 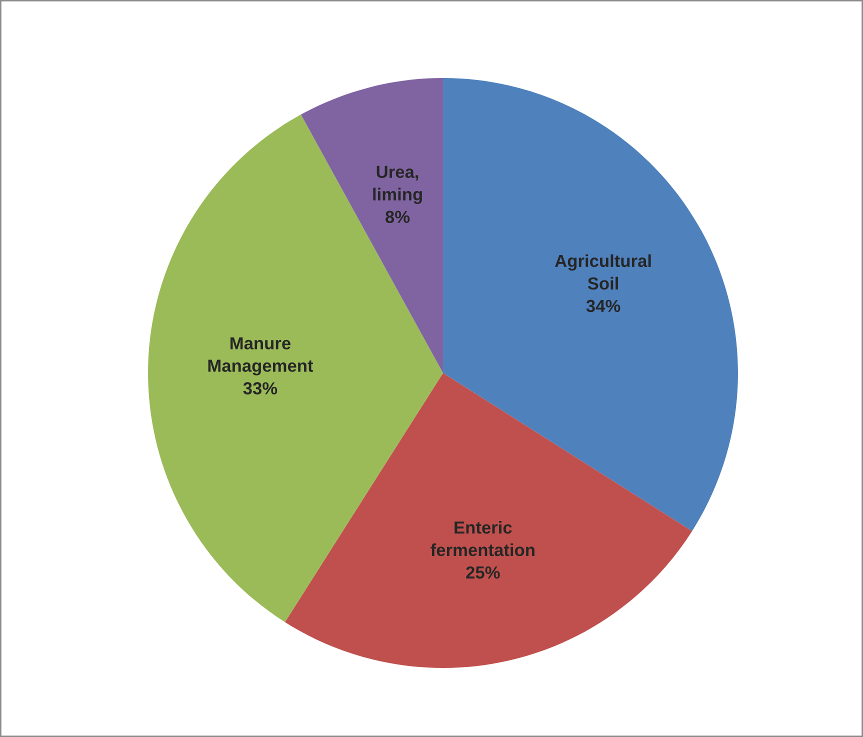 What do you see at coordinates (483, 572) in the screenshot?
I see `data-label: 25%` at bounding box center [483, 572].